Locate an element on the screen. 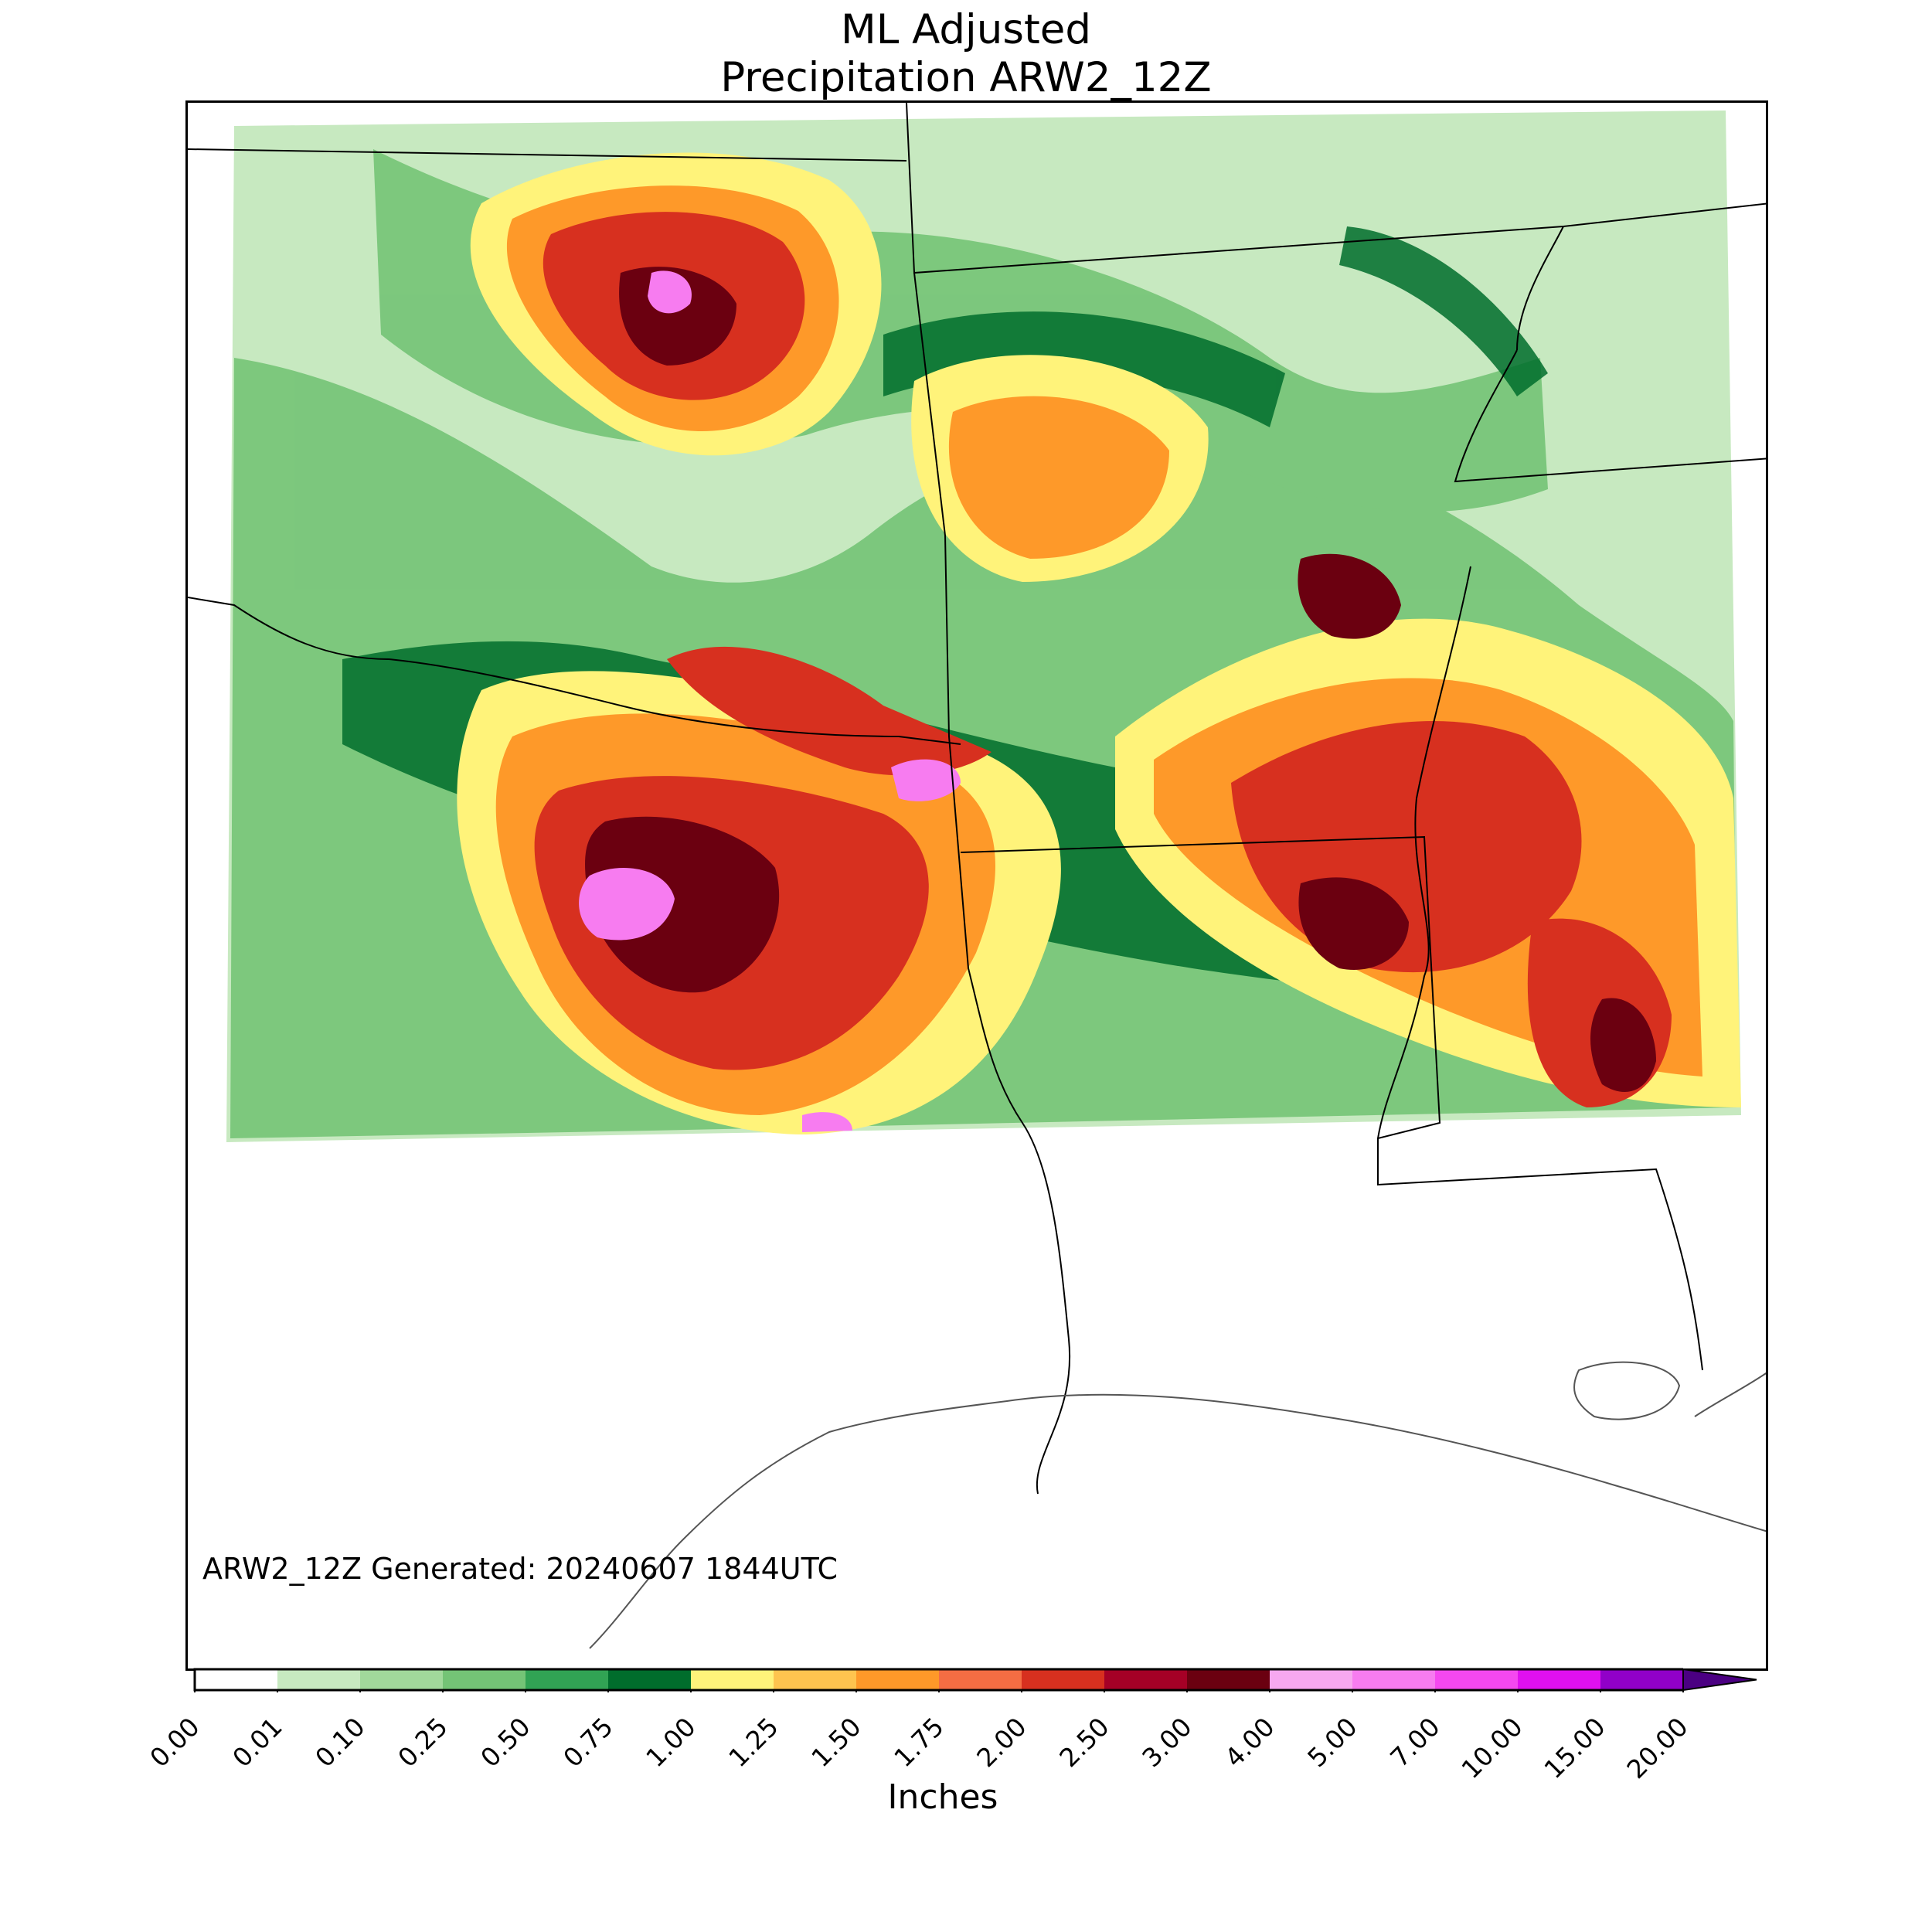  generated-timestamp-label: ARW2_12Z Generated: 20240607 1844UTC is located at coordinates (520, 1569).